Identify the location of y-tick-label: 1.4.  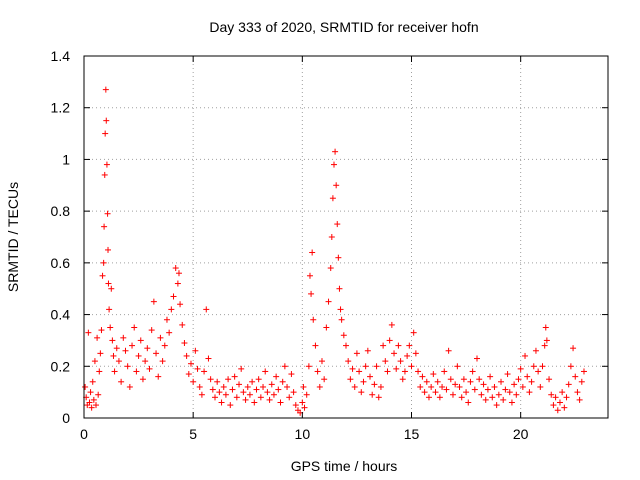
(61, 56).